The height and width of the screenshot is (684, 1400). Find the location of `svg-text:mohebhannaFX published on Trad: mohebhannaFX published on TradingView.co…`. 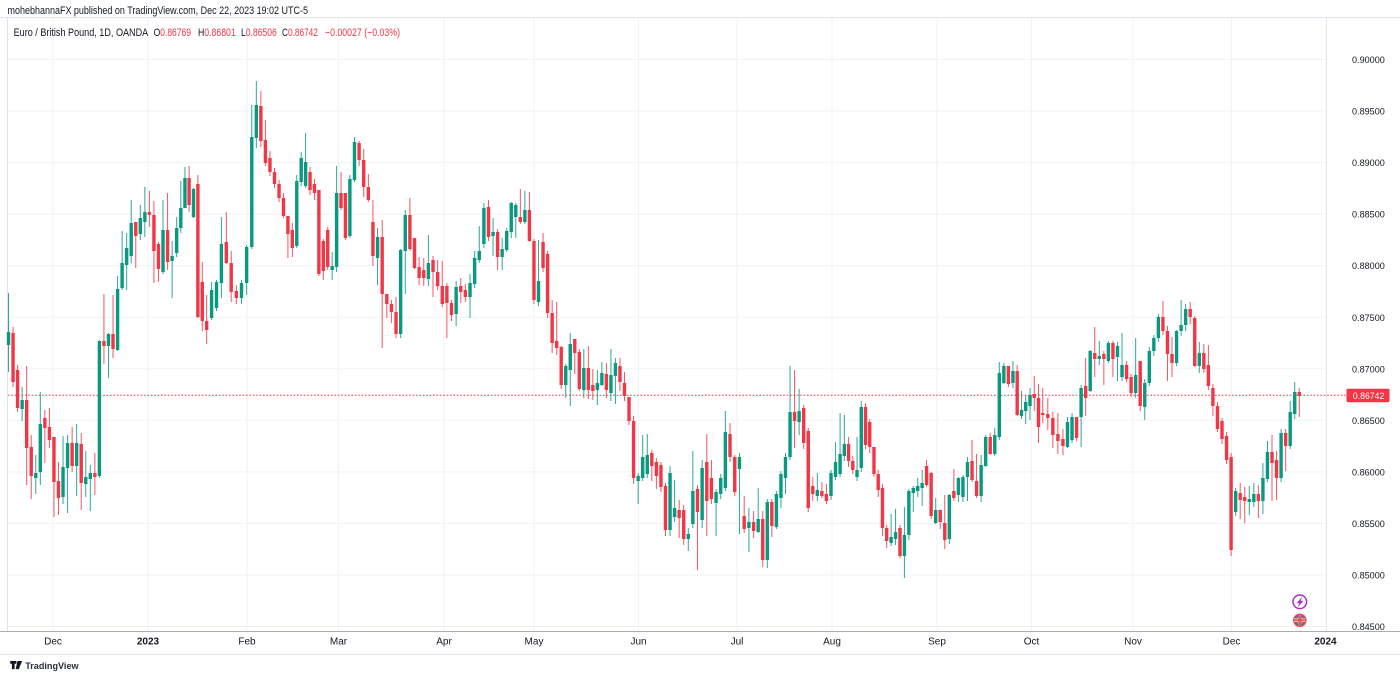

svg-text:mohebhannaFX published on Trad: mohebhannaFX published on TradingView.co… is located at coordinates (158, 11).